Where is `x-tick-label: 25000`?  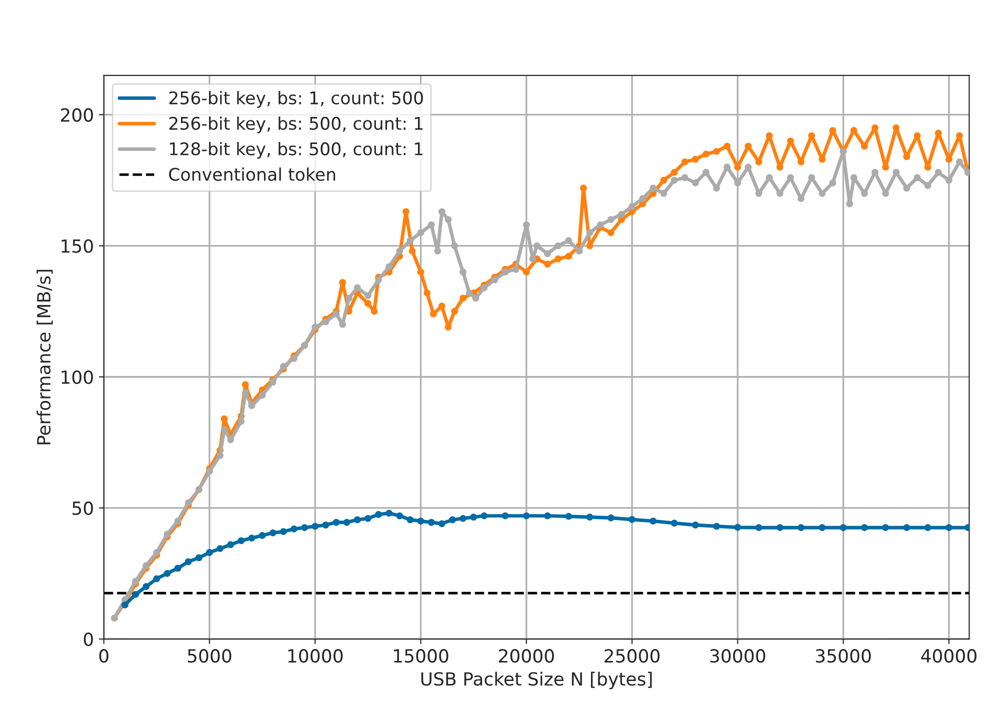
x-tick-label: 25000 is located at coordinates (632, 656).